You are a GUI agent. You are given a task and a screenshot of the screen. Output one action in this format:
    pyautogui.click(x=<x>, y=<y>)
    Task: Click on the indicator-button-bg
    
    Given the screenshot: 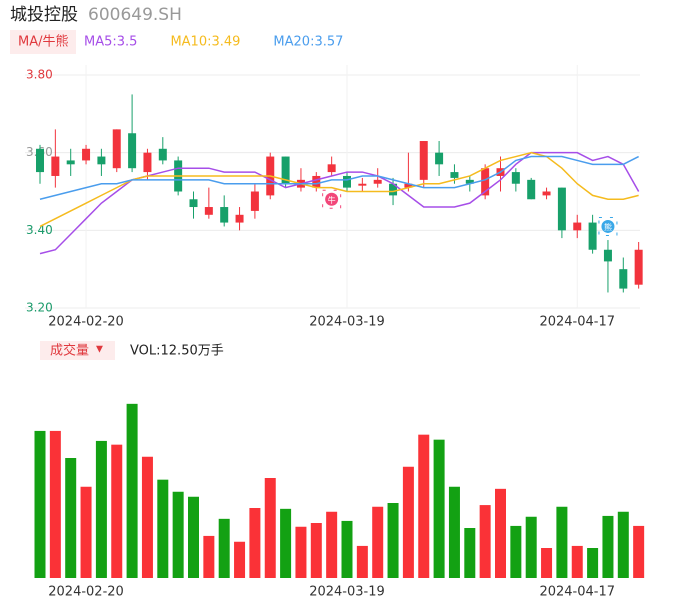 What is the action you would take?
    pyautogui.click(x=43, y=42)
    